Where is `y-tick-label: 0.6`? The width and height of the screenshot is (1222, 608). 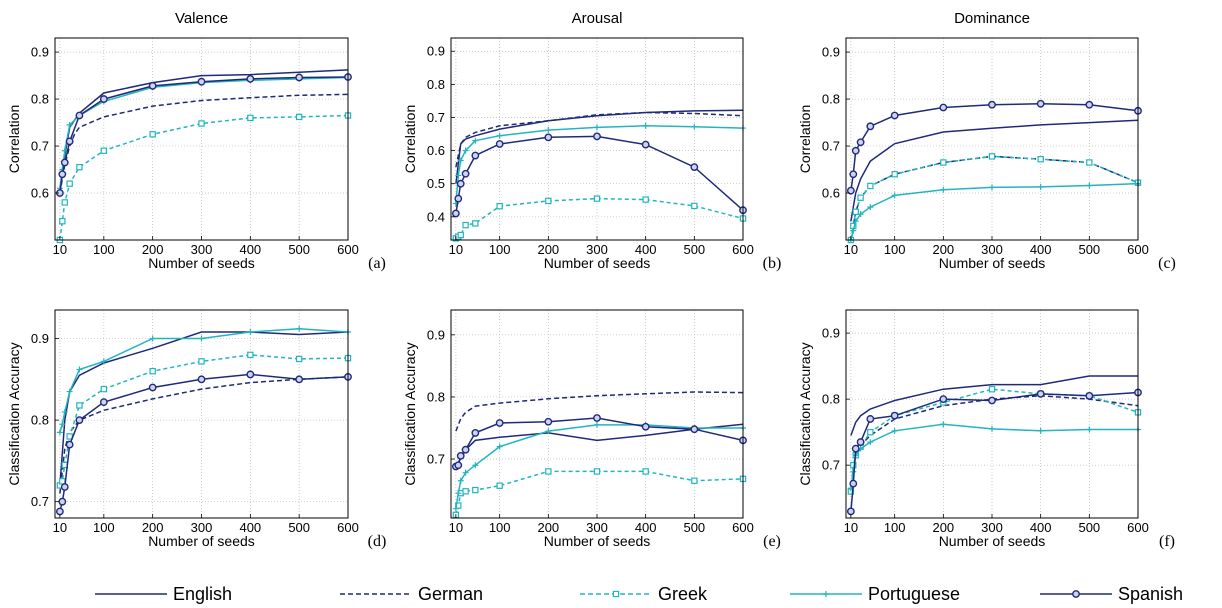
y-tick-label: 0.6 is located at coordinates (40, 193).